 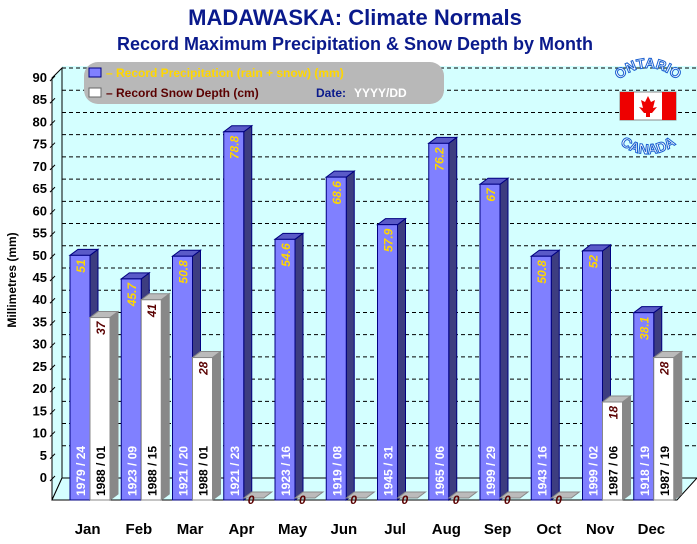 I want to click on plot-side-wall, so click(x=57, y=283).